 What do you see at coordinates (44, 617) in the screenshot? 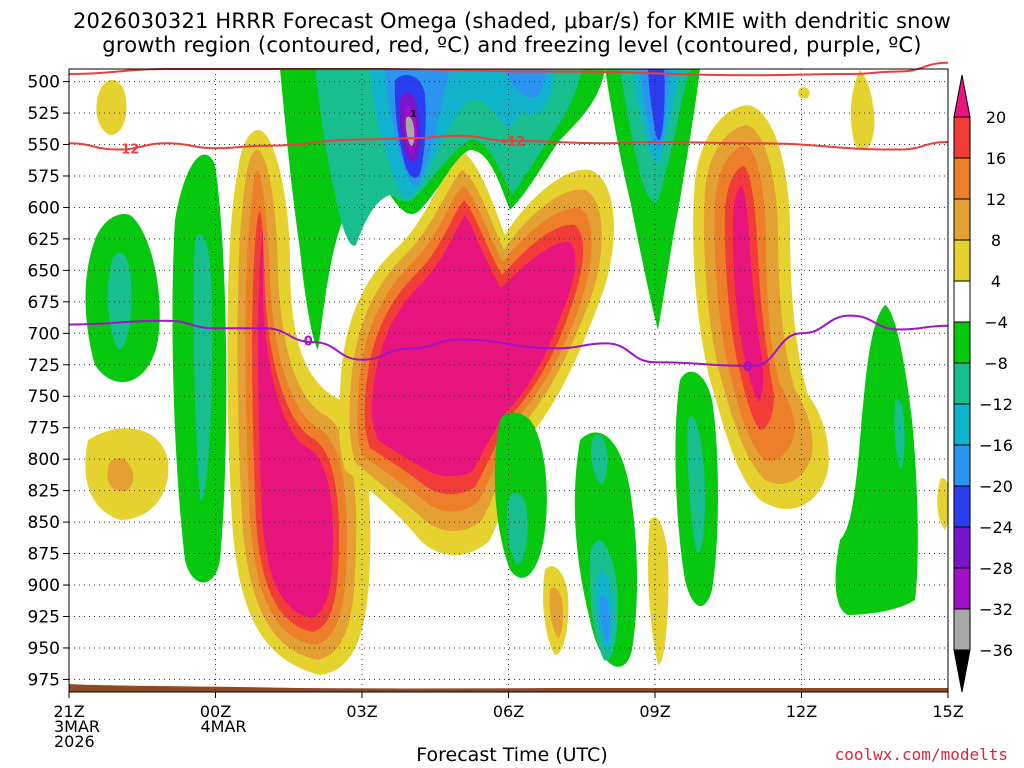
I see `y-tick-label: 925` at bounding box center [44, 617].